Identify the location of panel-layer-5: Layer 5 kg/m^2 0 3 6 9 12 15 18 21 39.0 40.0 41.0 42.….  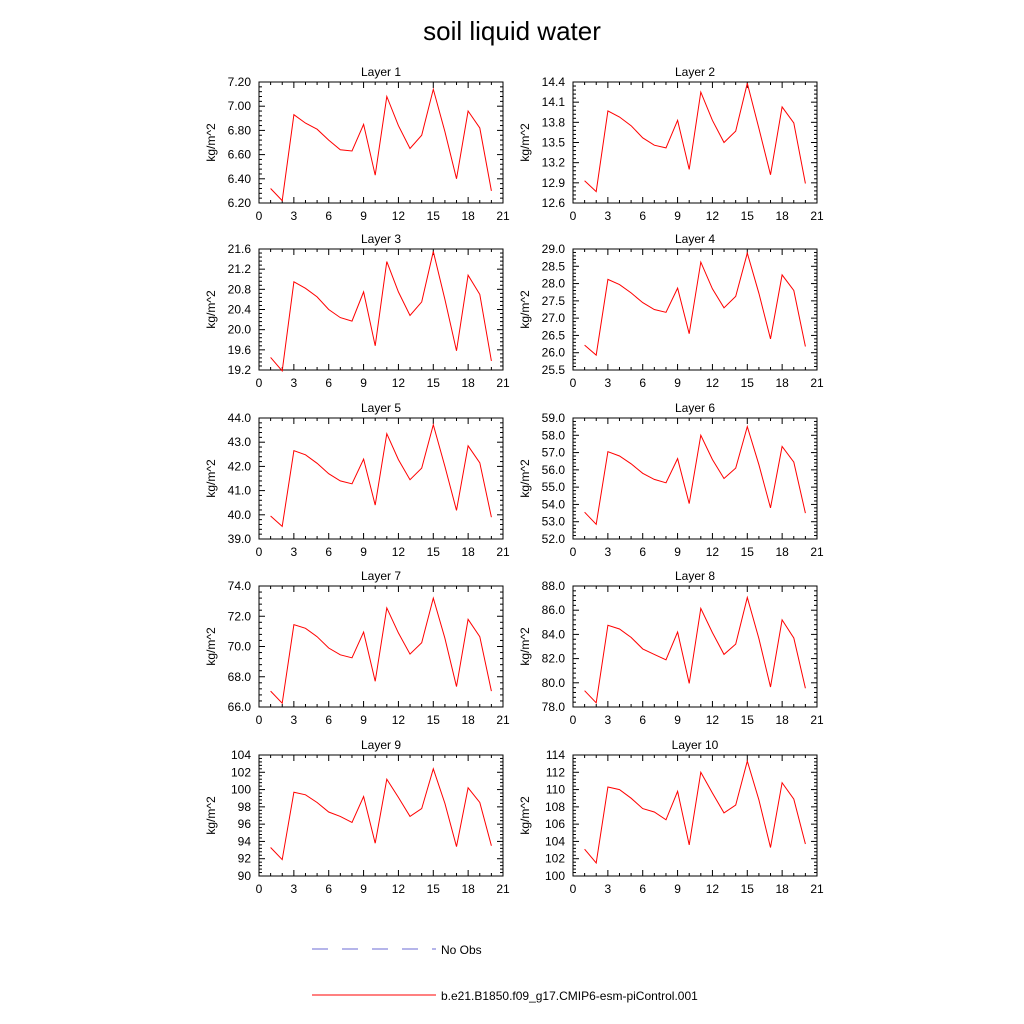
(357, 480).